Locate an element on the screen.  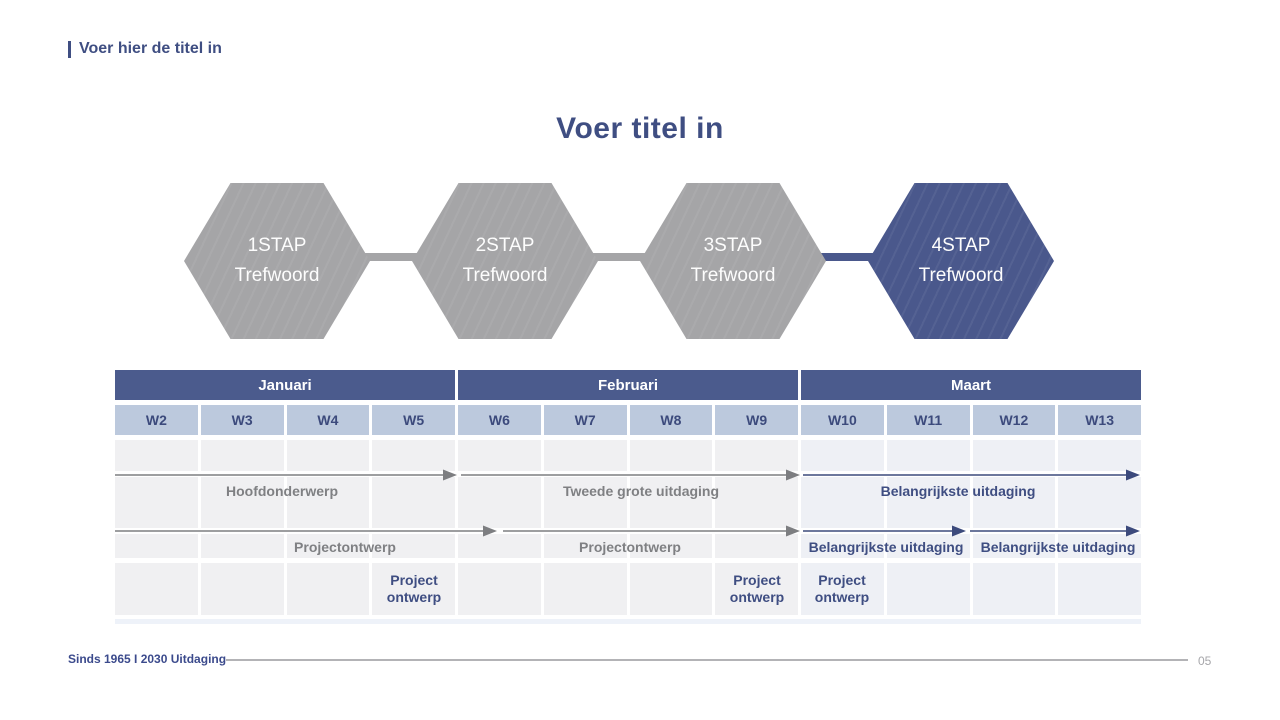
milestone-w9: Project ontwerp is located at coordinates (757, 588).